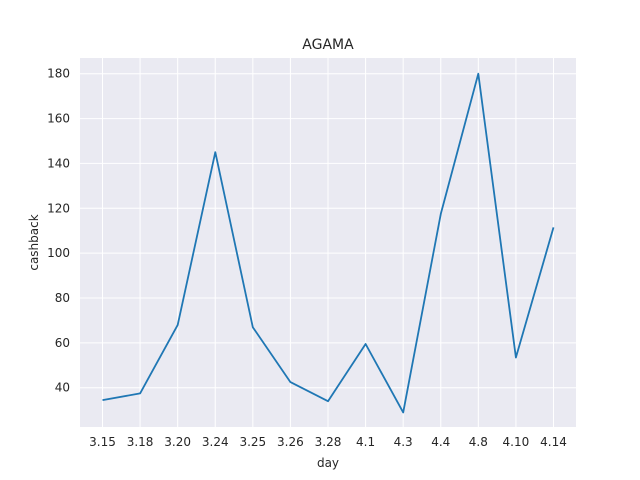 This screenshot has width=640, height=480. What do you see at coordinates (215, 442) in the screenshot?
I see `x-tick-label: 3.24` at bounding box center [215, 442].